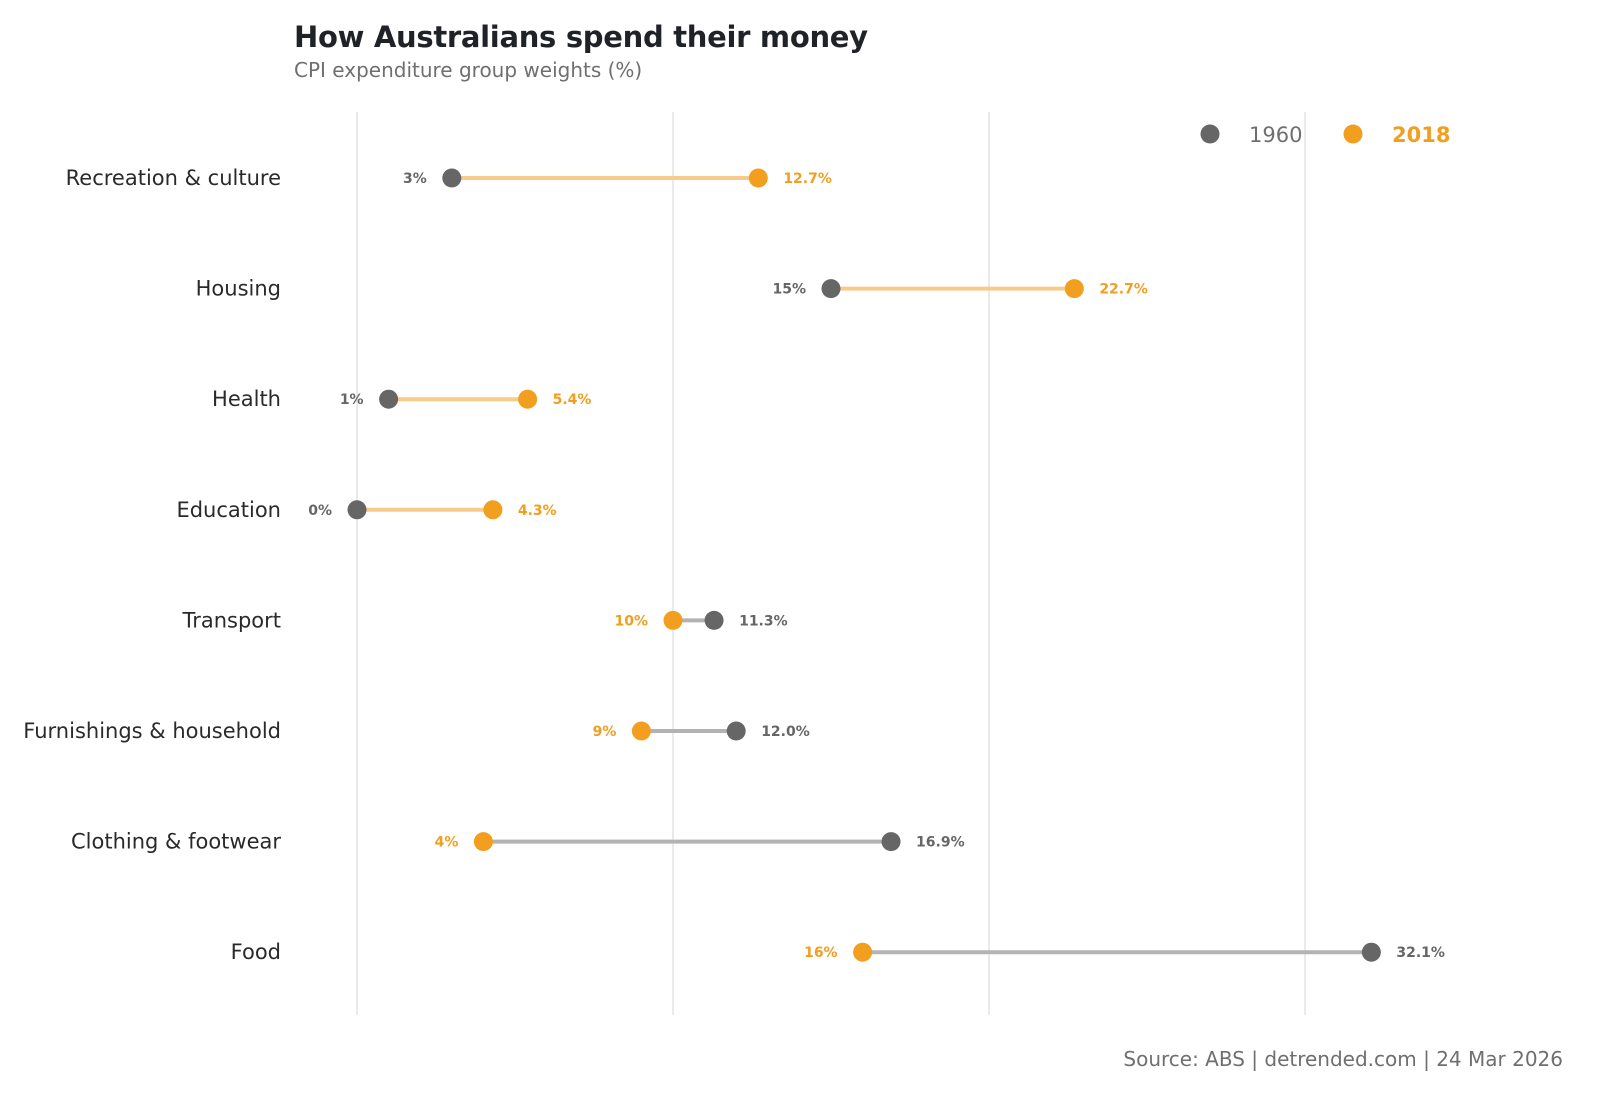 The height and width of the screenshot is (1100, 1600). I want to click on value-label-1960: 0%, so click(320, 511).